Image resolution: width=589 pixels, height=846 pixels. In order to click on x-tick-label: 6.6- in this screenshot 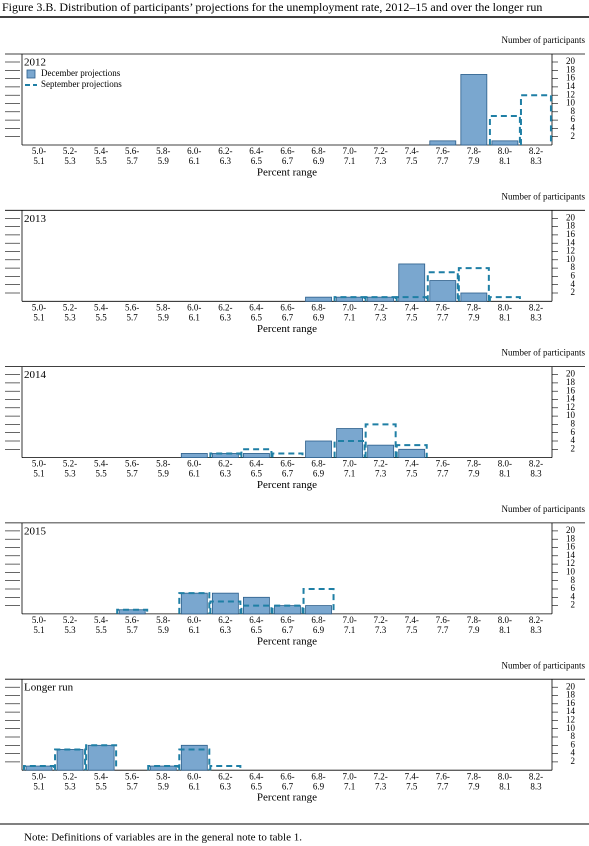, I will do `click(287, 151)`.